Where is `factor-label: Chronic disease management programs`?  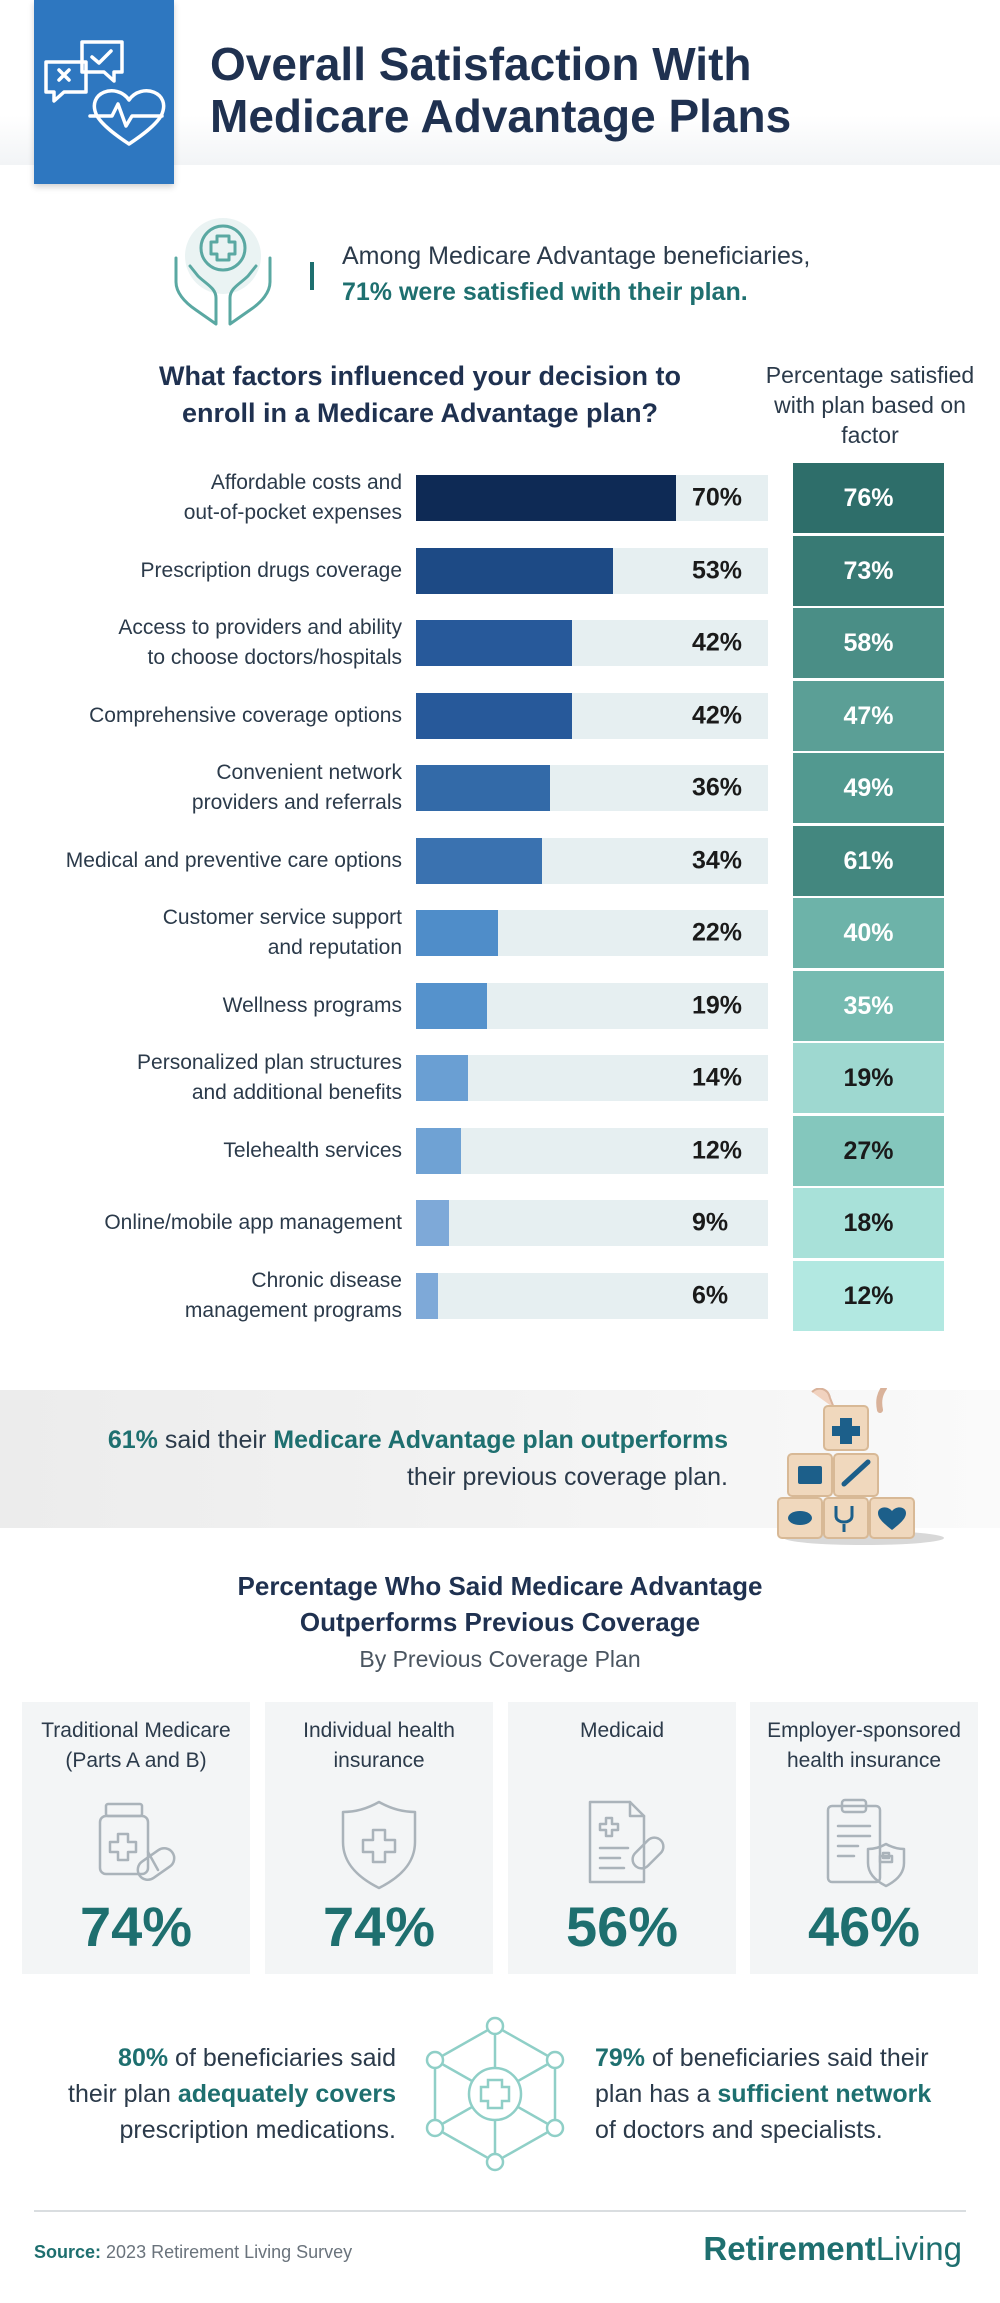
factor-label: Chronic disease management programs is located at coordinates (202, 1296).